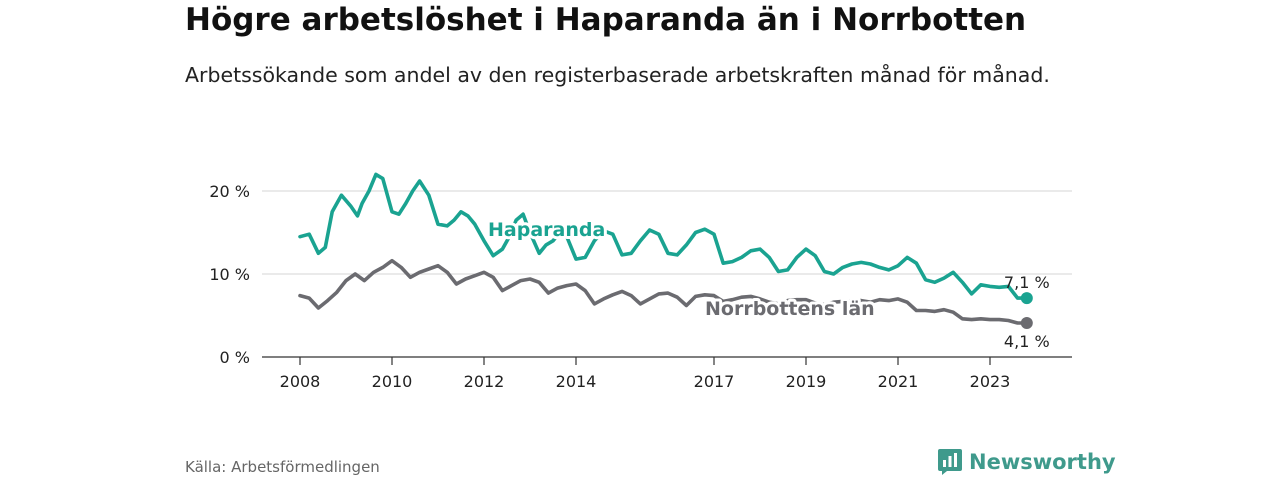 The width and height of the screenshot is (1280, 480). Describe the element at coordinates (1027, 282) in the screenshot. I see `end-value-label-haparanda: 7,1 %` at that location.